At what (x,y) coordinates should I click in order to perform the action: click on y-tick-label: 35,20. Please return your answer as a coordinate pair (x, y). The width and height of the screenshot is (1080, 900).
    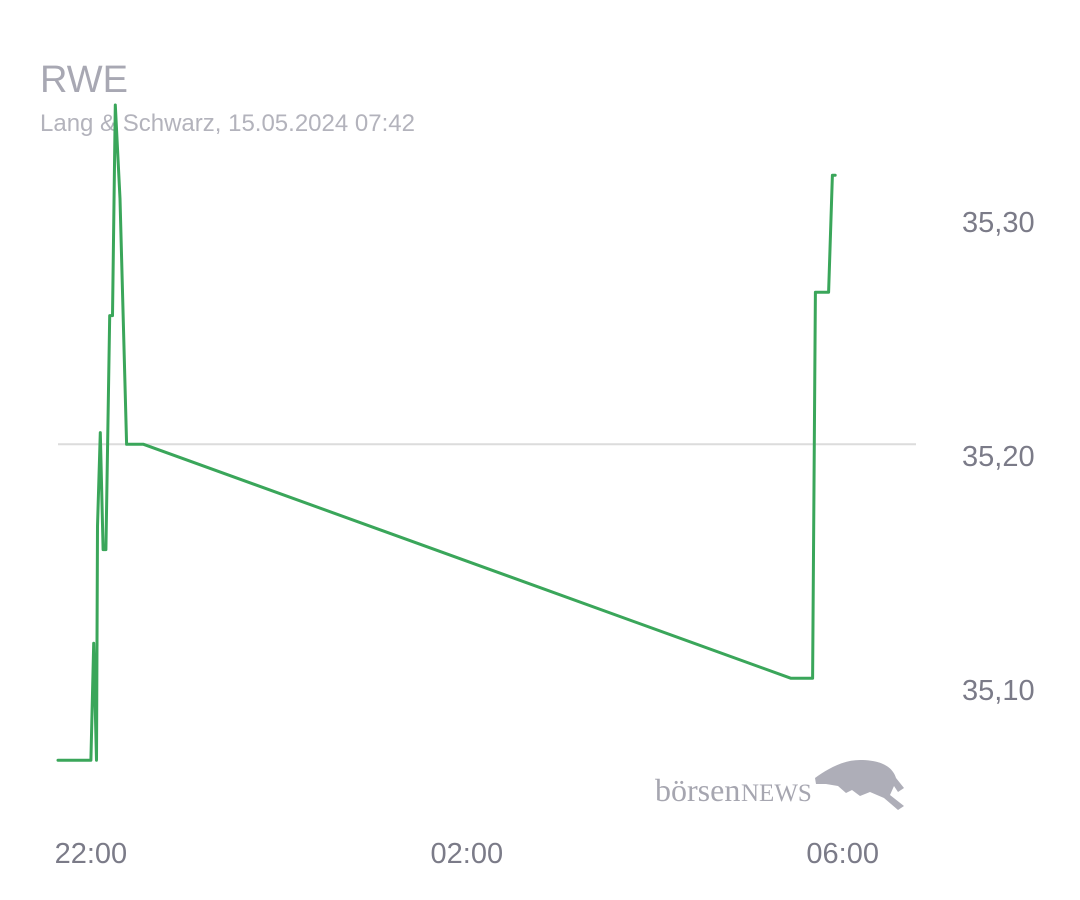
    Looking at the image, I should click on (998, 457).